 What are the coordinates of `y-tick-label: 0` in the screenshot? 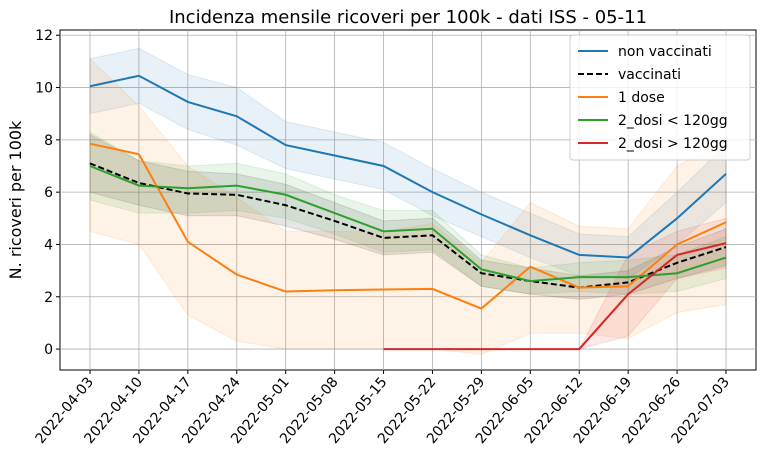 It's located at (48, 350).